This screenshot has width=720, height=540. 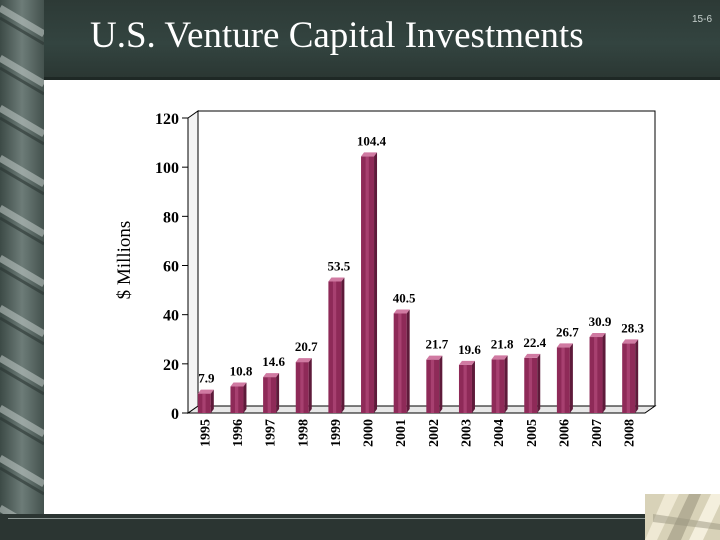 What do you see at coordinates (701, 19) in the screenshot?
I see `page-number: 15-6` at bounding box center [701, 19].